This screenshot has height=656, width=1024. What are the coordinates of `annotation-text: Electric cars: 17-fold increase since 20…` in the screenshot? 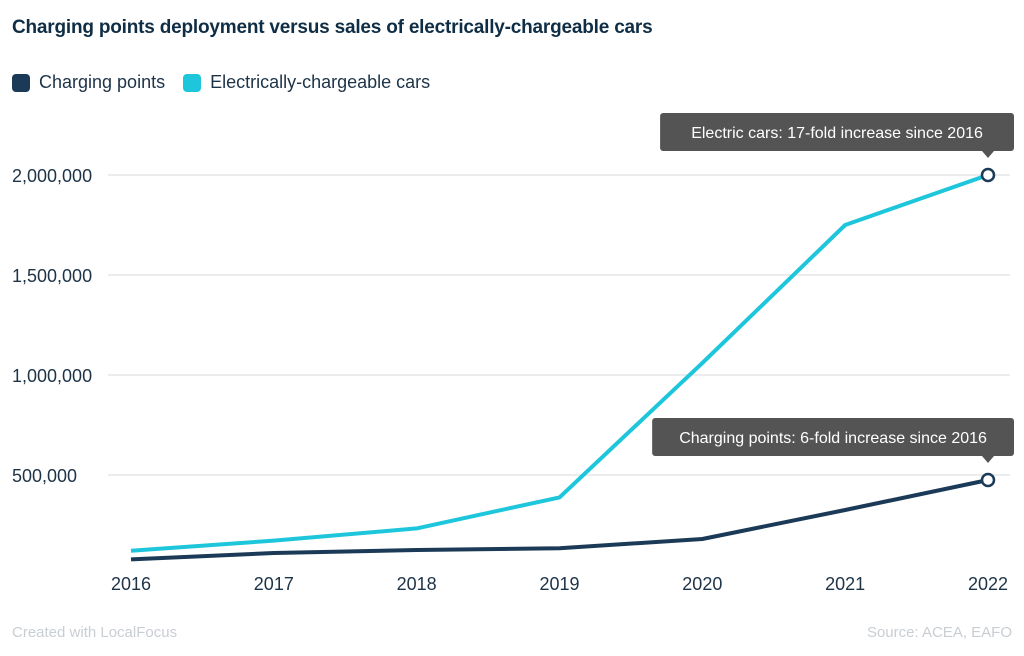 It's located at (837, 133).